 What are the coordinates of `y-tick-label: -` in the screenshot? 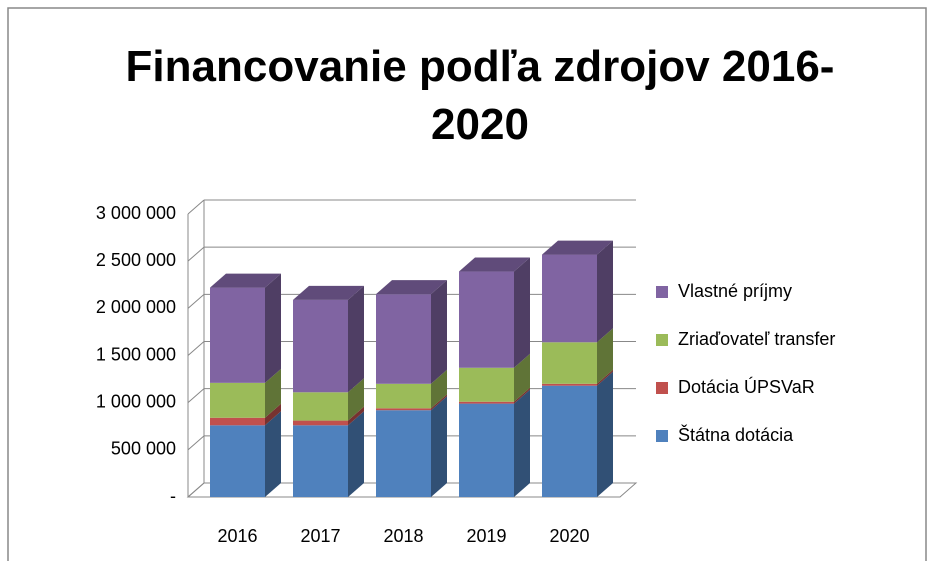 It's located at (173, 496).